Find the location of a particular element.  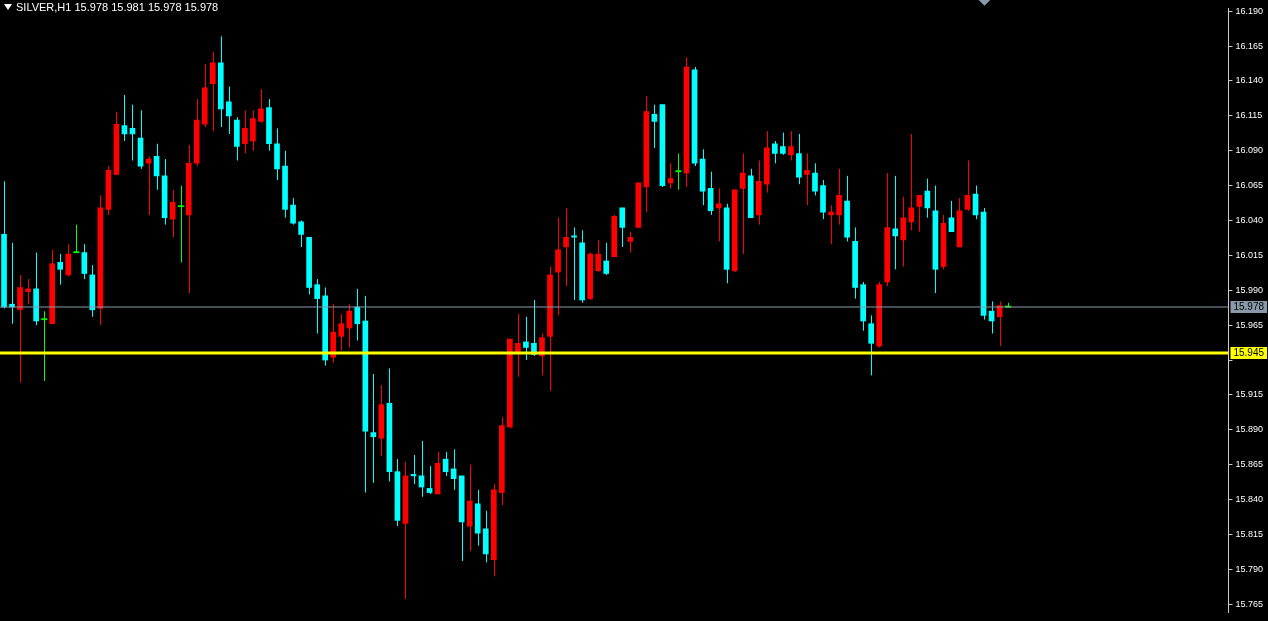

y-tick-label: 15.990 is located at coordinates (1249, 289).